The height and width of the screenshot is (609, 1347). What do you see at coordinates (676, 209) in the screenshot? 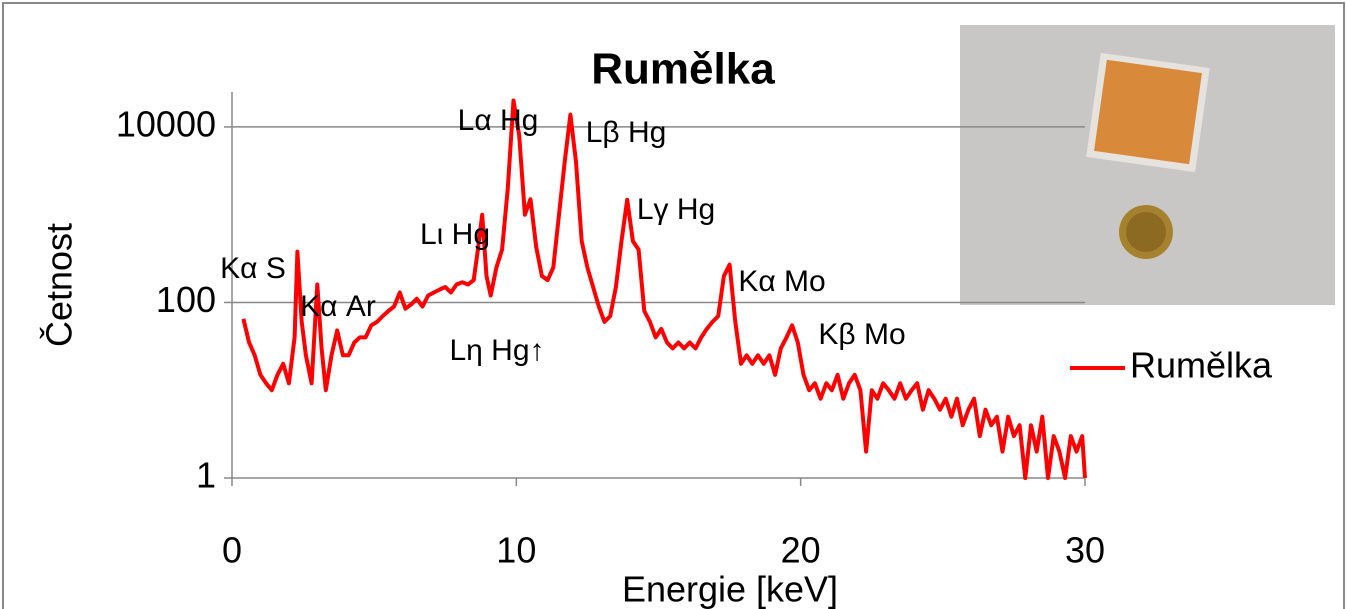
I see `annotation: Lγ Hg` at bounding box center [676, 209].